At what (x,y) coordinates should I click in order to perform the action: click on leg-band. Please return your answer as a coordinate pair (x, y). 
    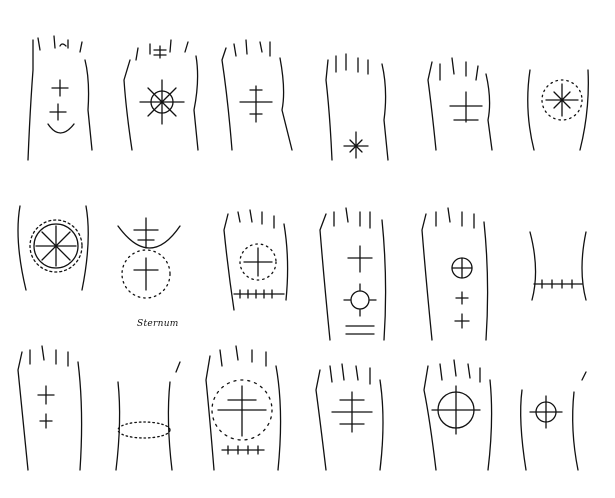
    Looking at the image, I should click on (558, 266).